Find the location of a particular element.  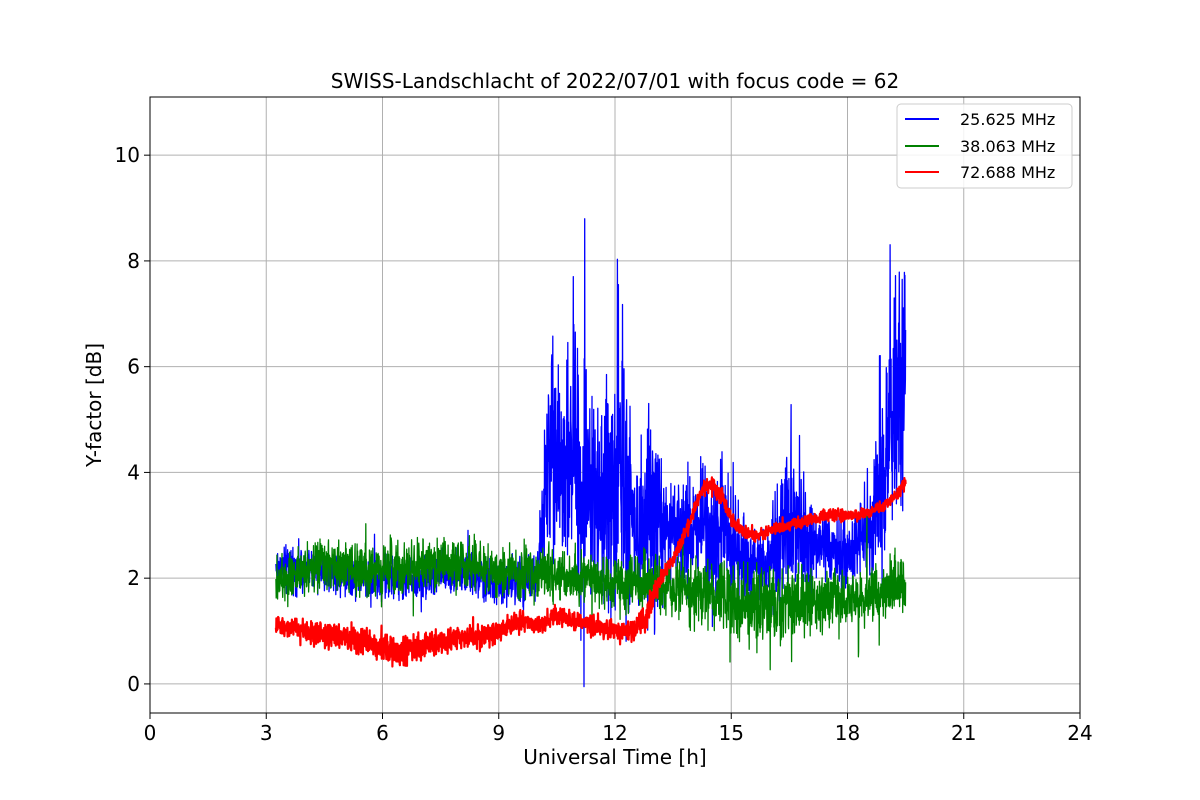

y-tick-label: 6 is located at coordinates (133, 367).